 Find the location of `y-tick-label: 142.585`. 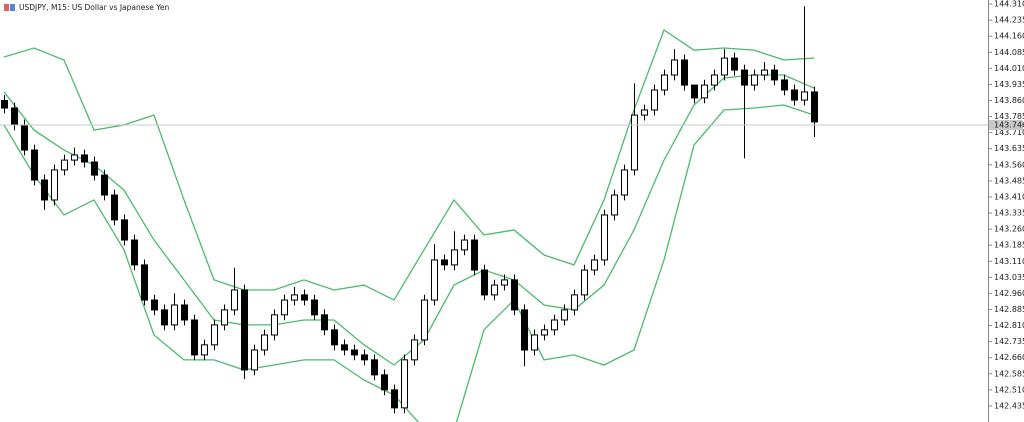

y-tick-label: 142.585 is located at coordinates (1009, 373).